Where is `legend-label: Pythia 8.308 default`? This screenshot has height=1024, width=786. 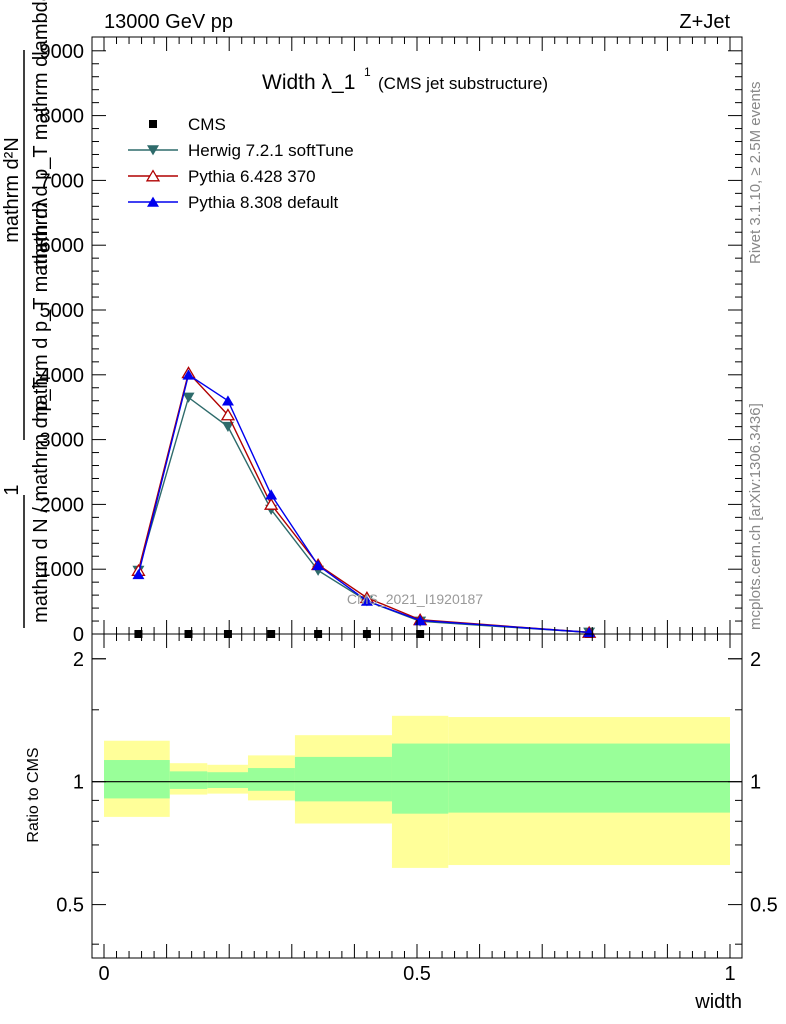
legend-label: Pythia 8.308 default is located at coordinates (263, 202).